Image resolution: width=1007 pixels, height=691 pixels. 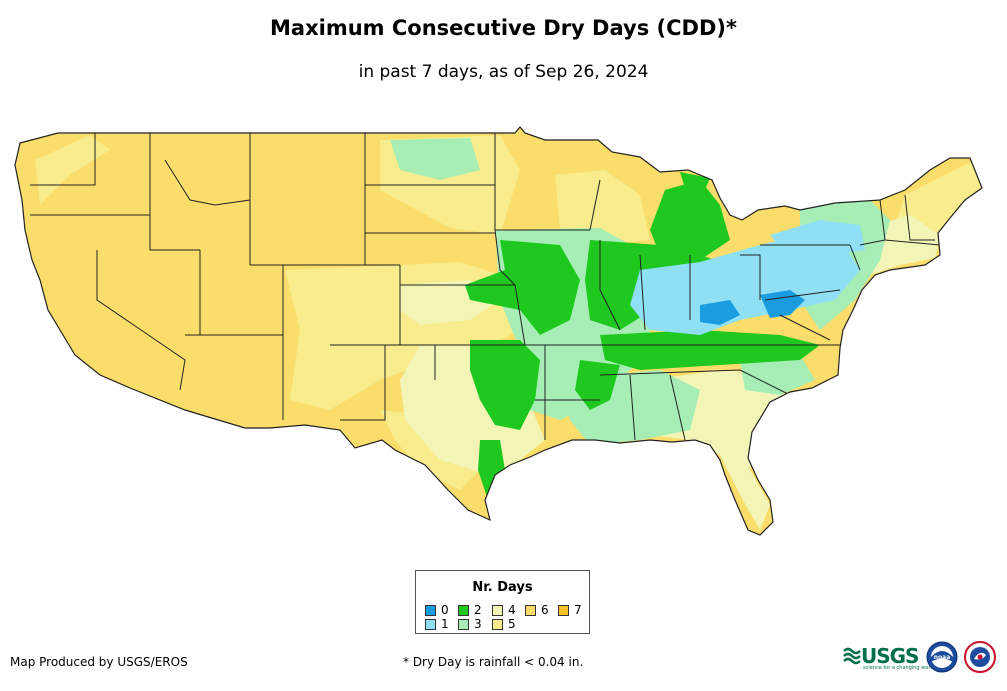 What do you see at coordinates (502, 587) in the screenshot?
I see `legend-title: Nr. Days` at bounding box center [502, 587].